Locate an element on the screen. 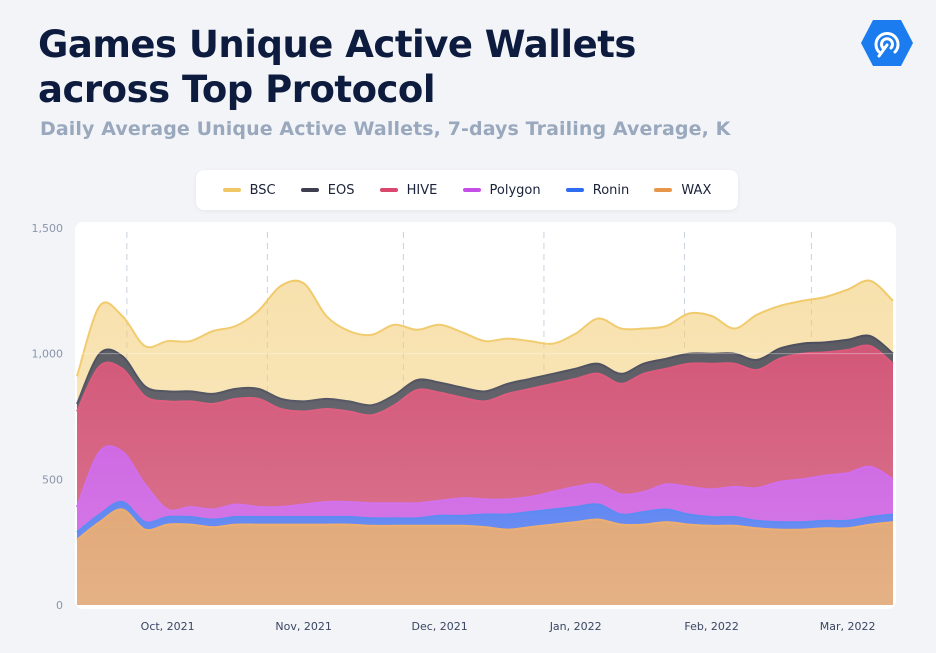  signal-hexagon-icon is located at coordinates (887, 43).